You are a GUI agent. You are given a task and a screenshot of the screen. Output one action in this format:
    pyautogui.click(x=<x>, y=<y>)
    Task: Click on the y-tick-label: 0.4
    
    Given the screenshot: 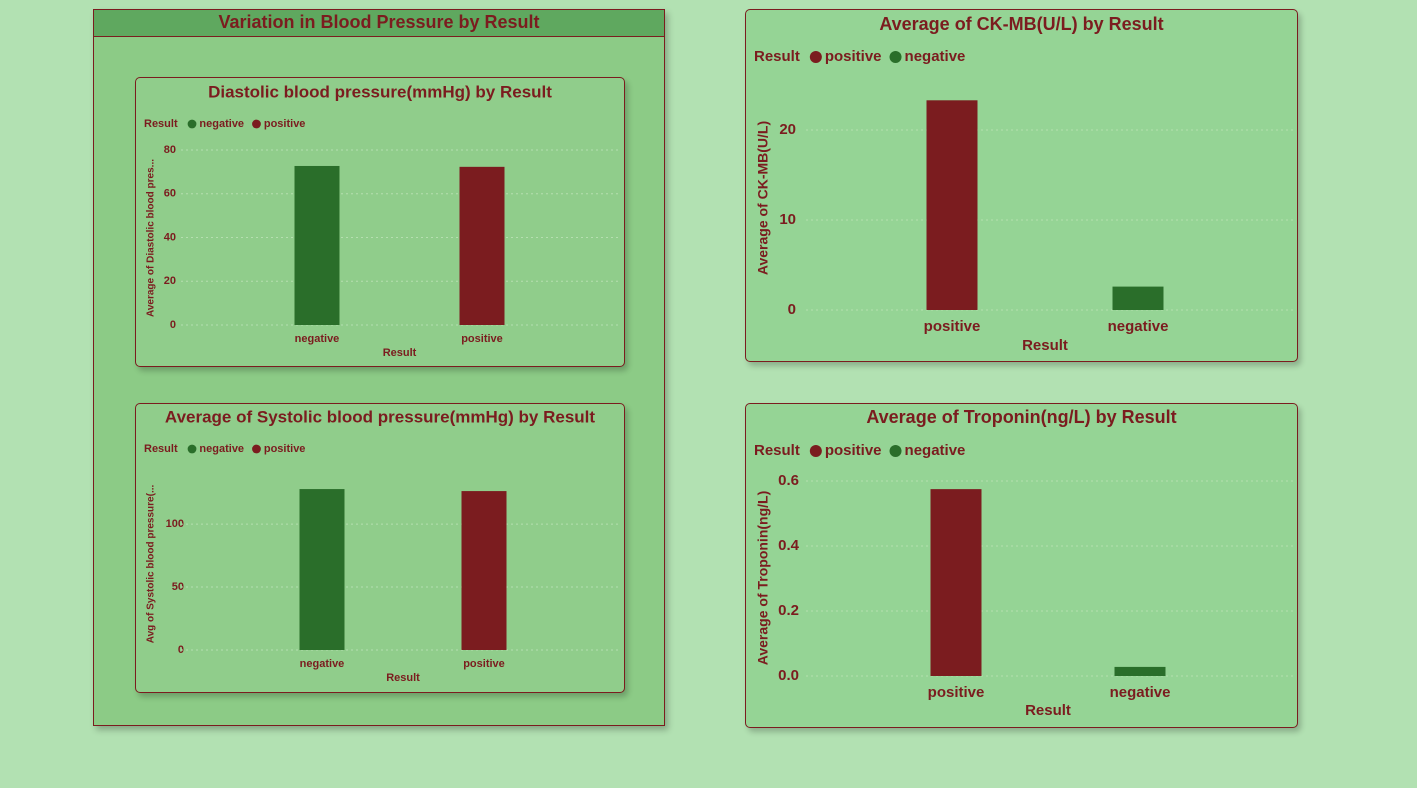 What is the action you would take?
    pyautogui.click(x=789, y=545)
    